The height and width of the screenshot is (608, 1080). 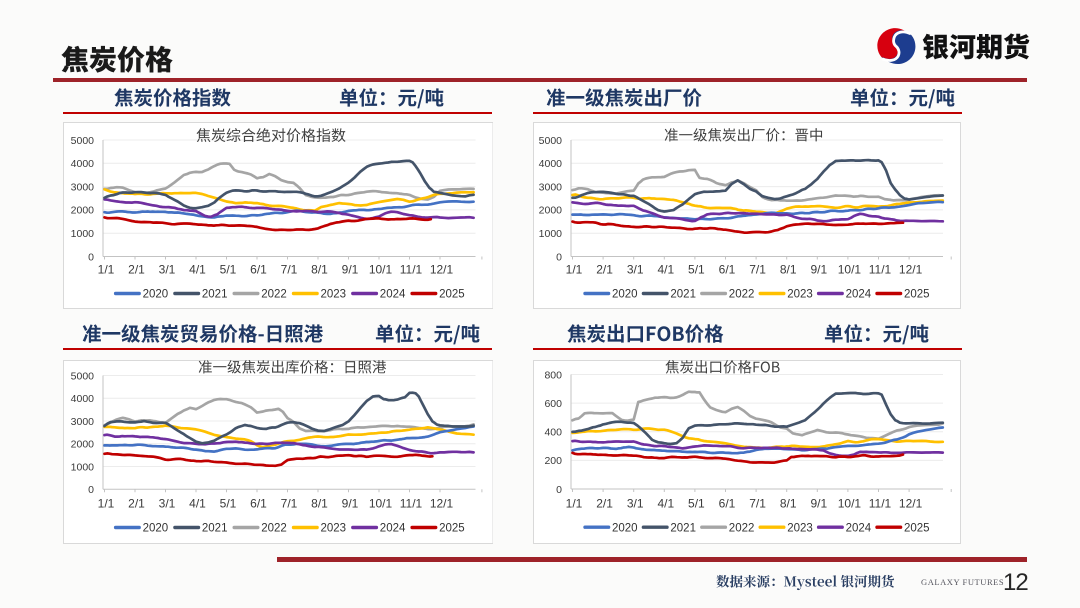 I want to click on svg-text: 600, so click(x=553, y=404).